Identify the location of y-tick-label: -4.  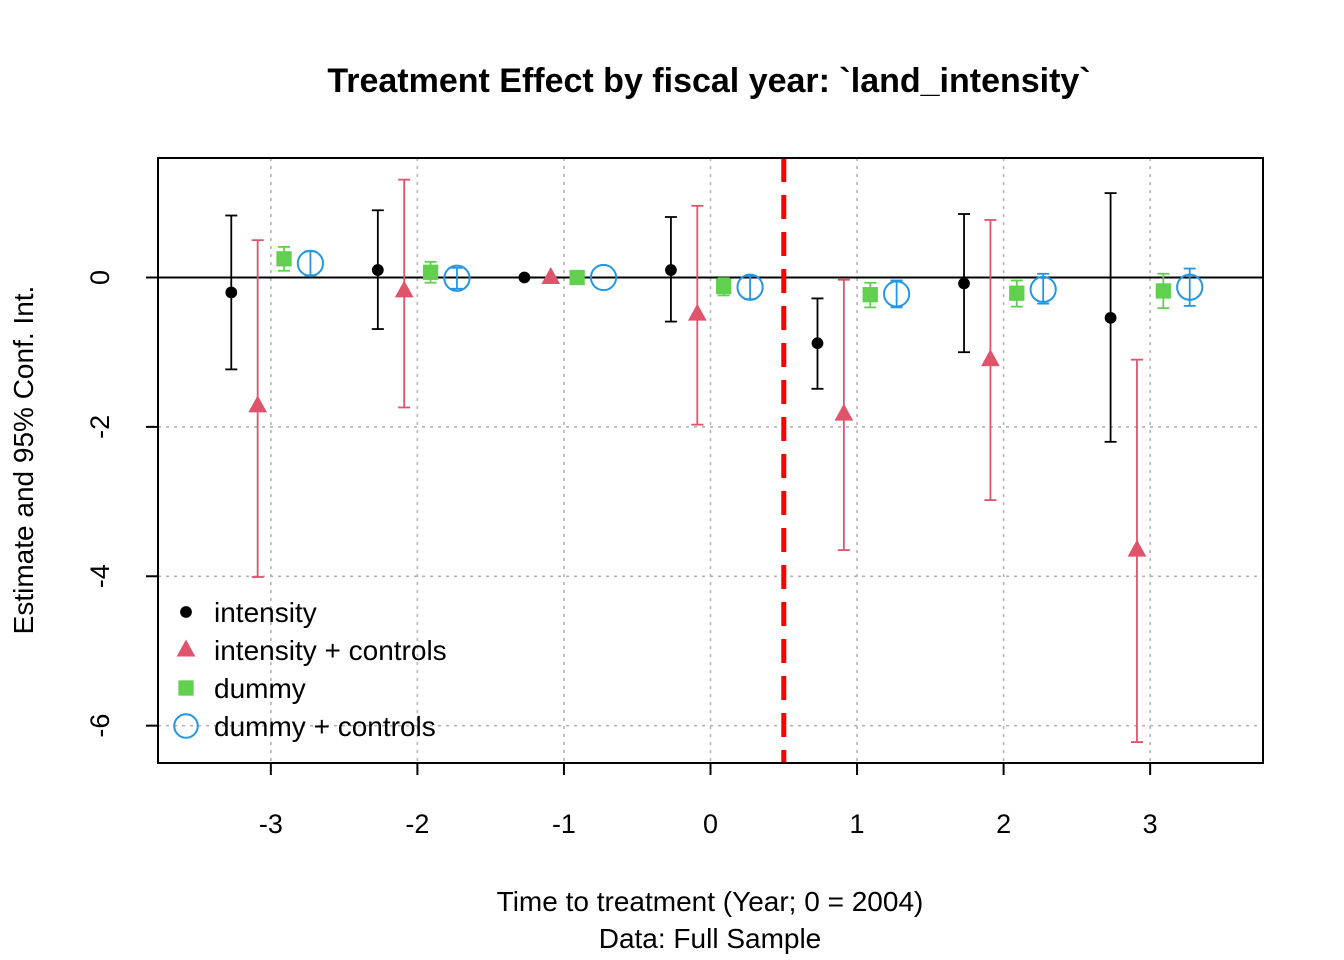
(100, 576).